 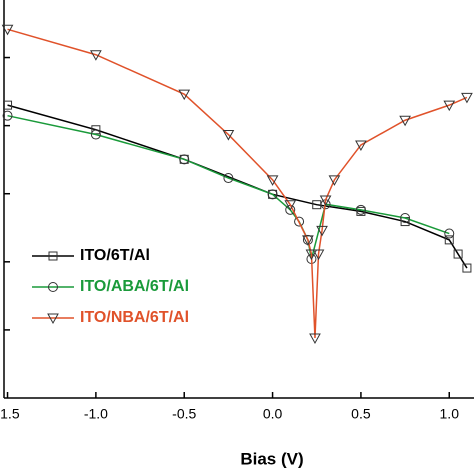 What do you see at coordinates (361, 414) in the screenshot?
I see `x-tick-label: 0.5` at bounding box center [361, 414].